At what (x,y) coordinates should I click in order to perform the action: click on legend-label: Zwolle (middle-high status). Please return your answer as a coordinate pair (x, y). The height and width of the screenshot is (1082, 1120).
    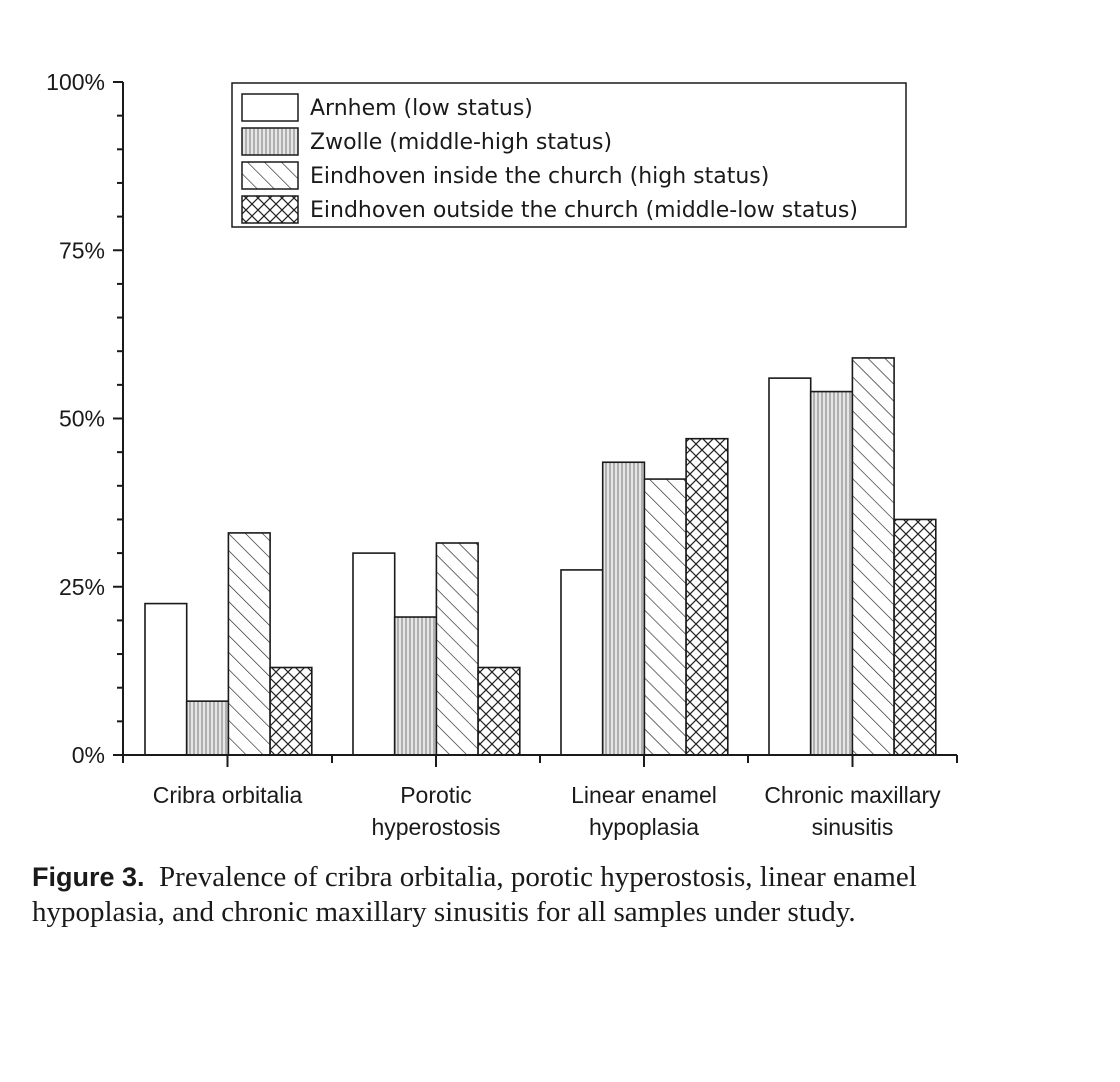
    Looking at the image, I should click on (461, 142).